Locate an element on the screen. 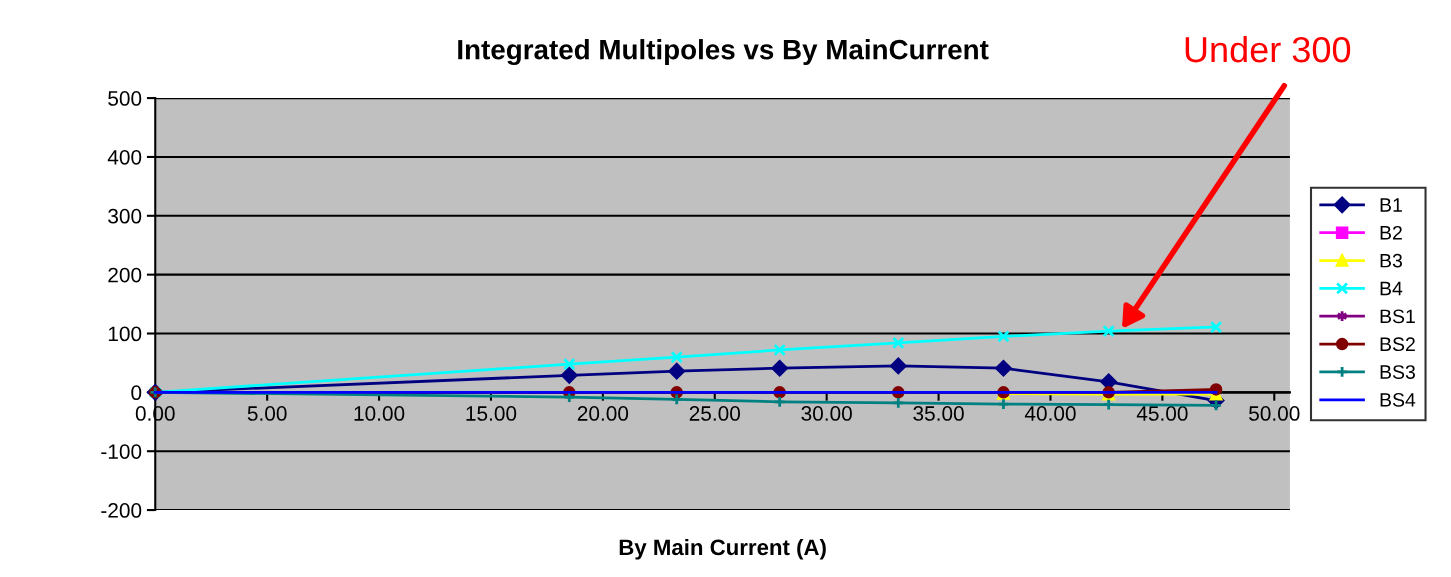 The height and width of the screenshot is (577, 1451). chart-title: Integrated Multipoles vs By MainCurrent is located at coordinates (723, 52).